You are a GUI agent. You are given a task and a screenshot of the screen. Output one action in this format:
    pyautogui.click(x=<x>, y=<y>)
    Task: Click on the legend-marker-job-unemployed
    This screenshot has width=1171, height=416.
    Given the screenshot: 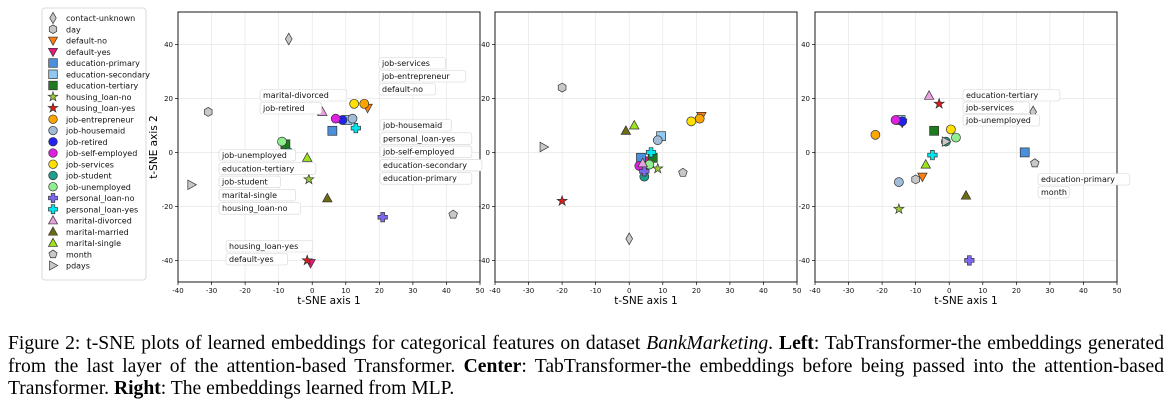 What is the action you would take?
    pyautogui.click(x=53, y=187)
    